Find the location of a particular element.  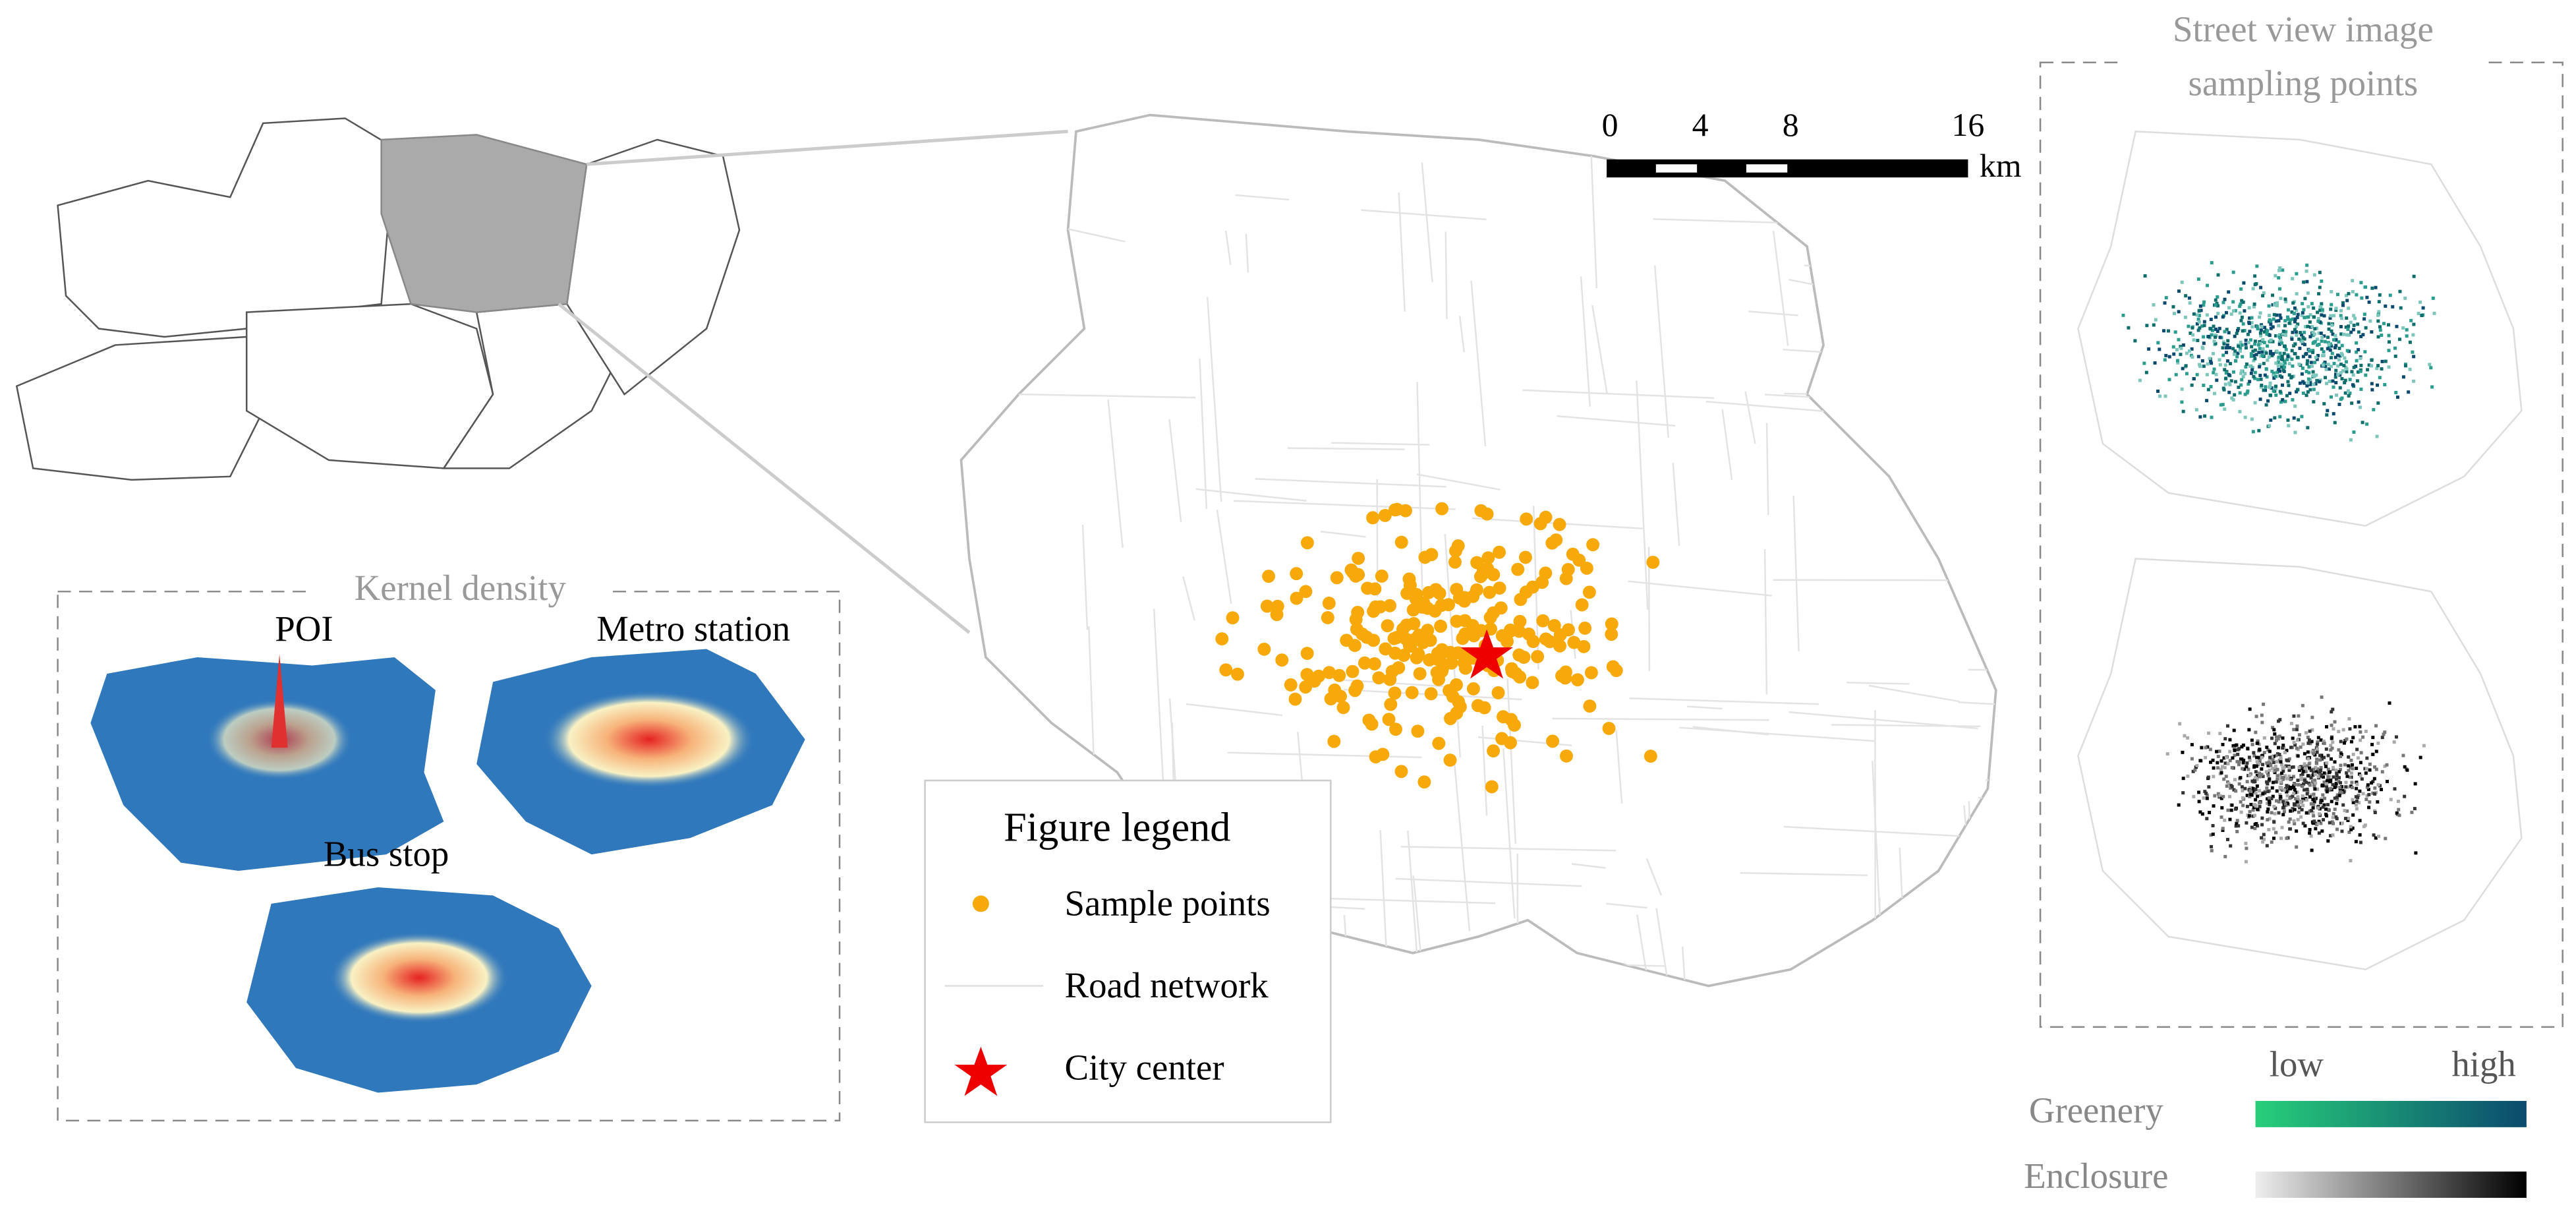

panel-title: Street view image is located at coordinates (2304, 29).